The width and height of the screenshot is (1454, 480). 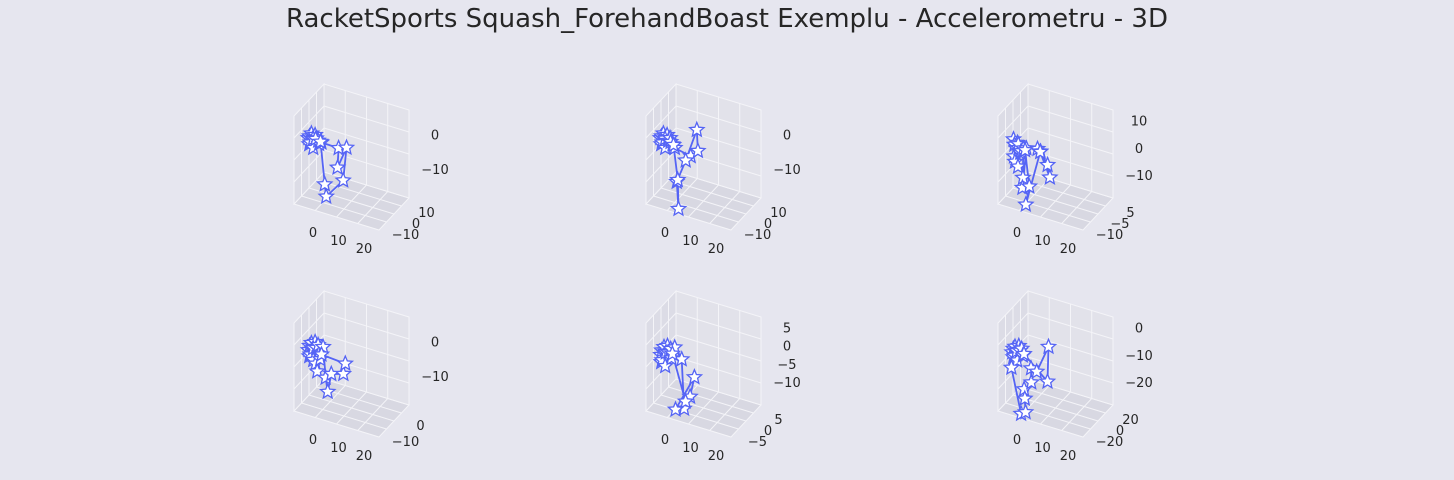 What do you see at coordinates (1130, 420) in the screenshot?
I see `y-tick-label: 20` at bounding box center [1130, 420].